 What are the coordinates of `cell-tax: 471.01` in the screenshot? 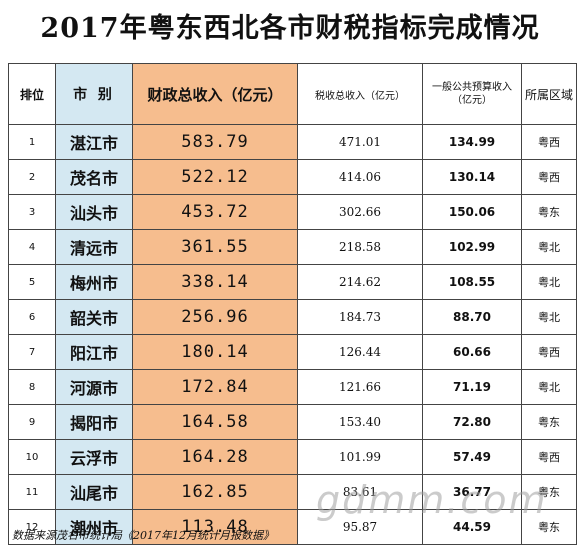 It's located at (360, 142).